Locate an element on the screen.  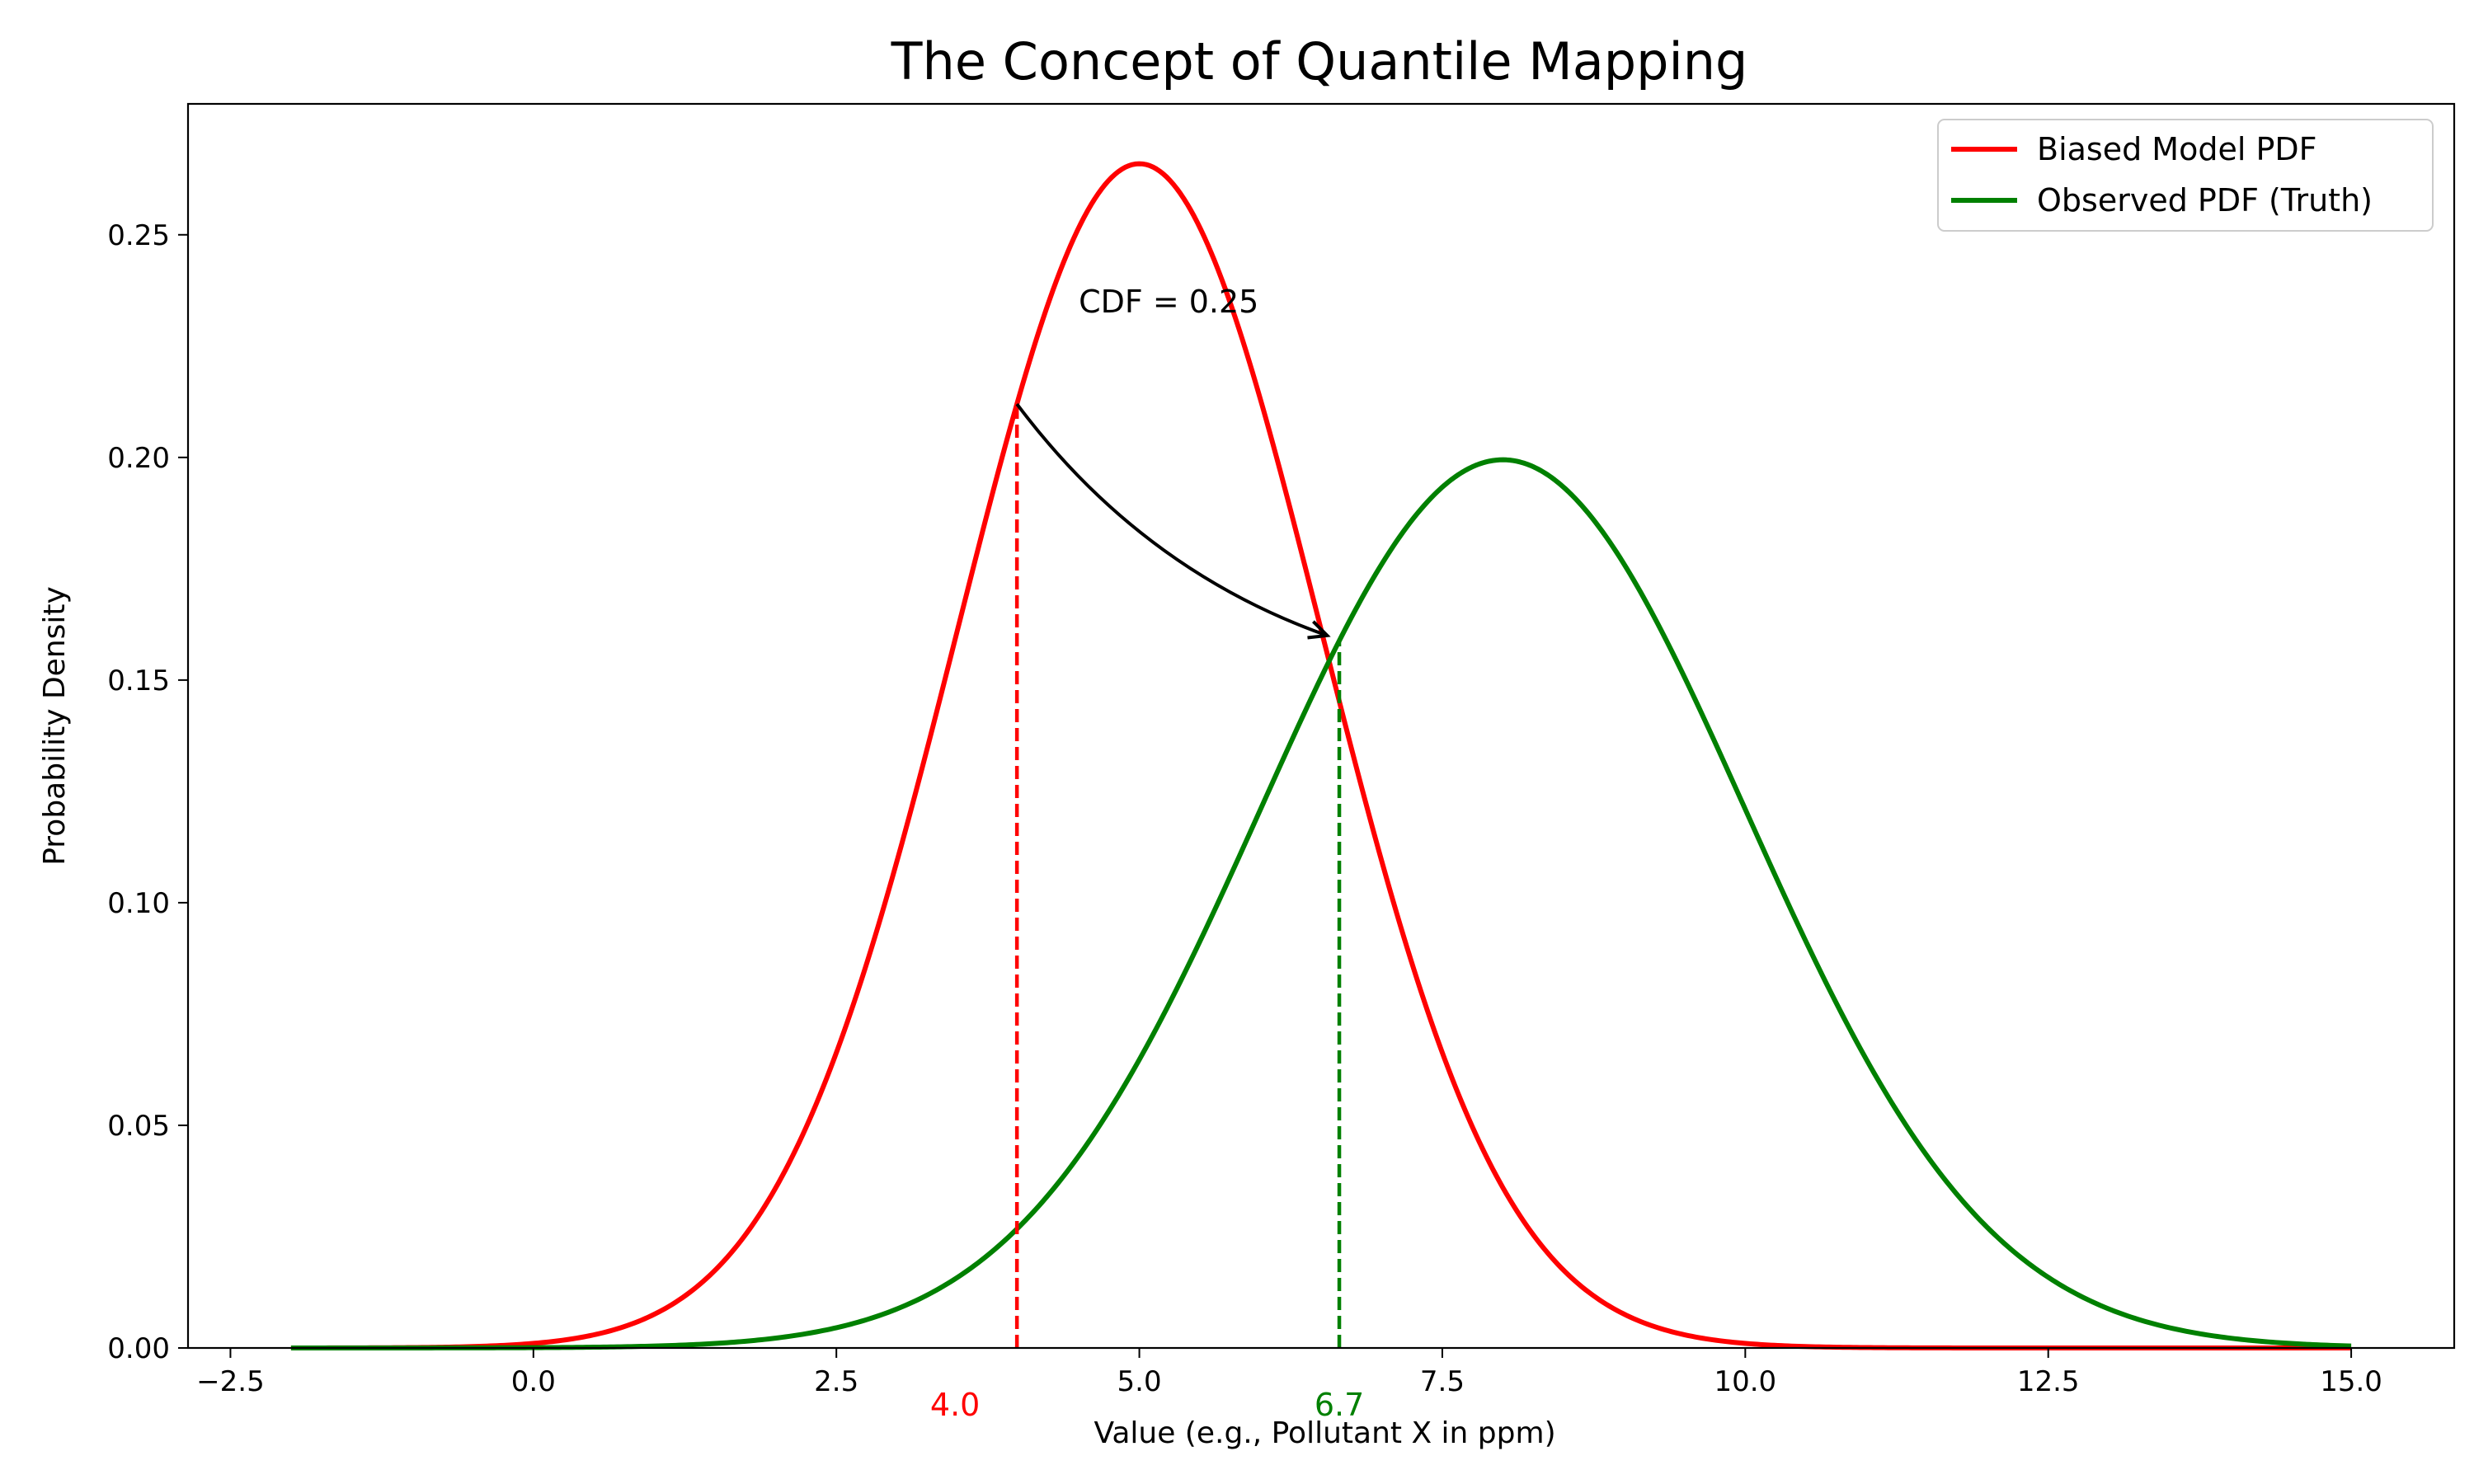
legend-label: Observed PDF (Truth) is located at coordinates (2205, 200).